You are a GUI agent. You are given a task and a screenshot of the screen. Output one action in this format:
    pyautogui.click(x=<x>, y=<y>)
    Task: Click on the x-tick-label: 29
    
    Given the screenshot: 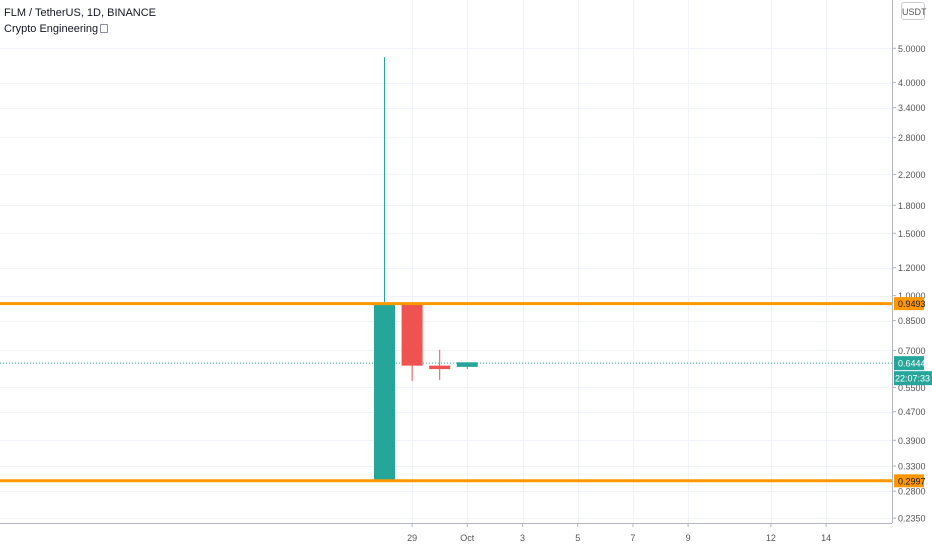 What is the action you would take?
    pyautogui.click(x=412, y=538)
    